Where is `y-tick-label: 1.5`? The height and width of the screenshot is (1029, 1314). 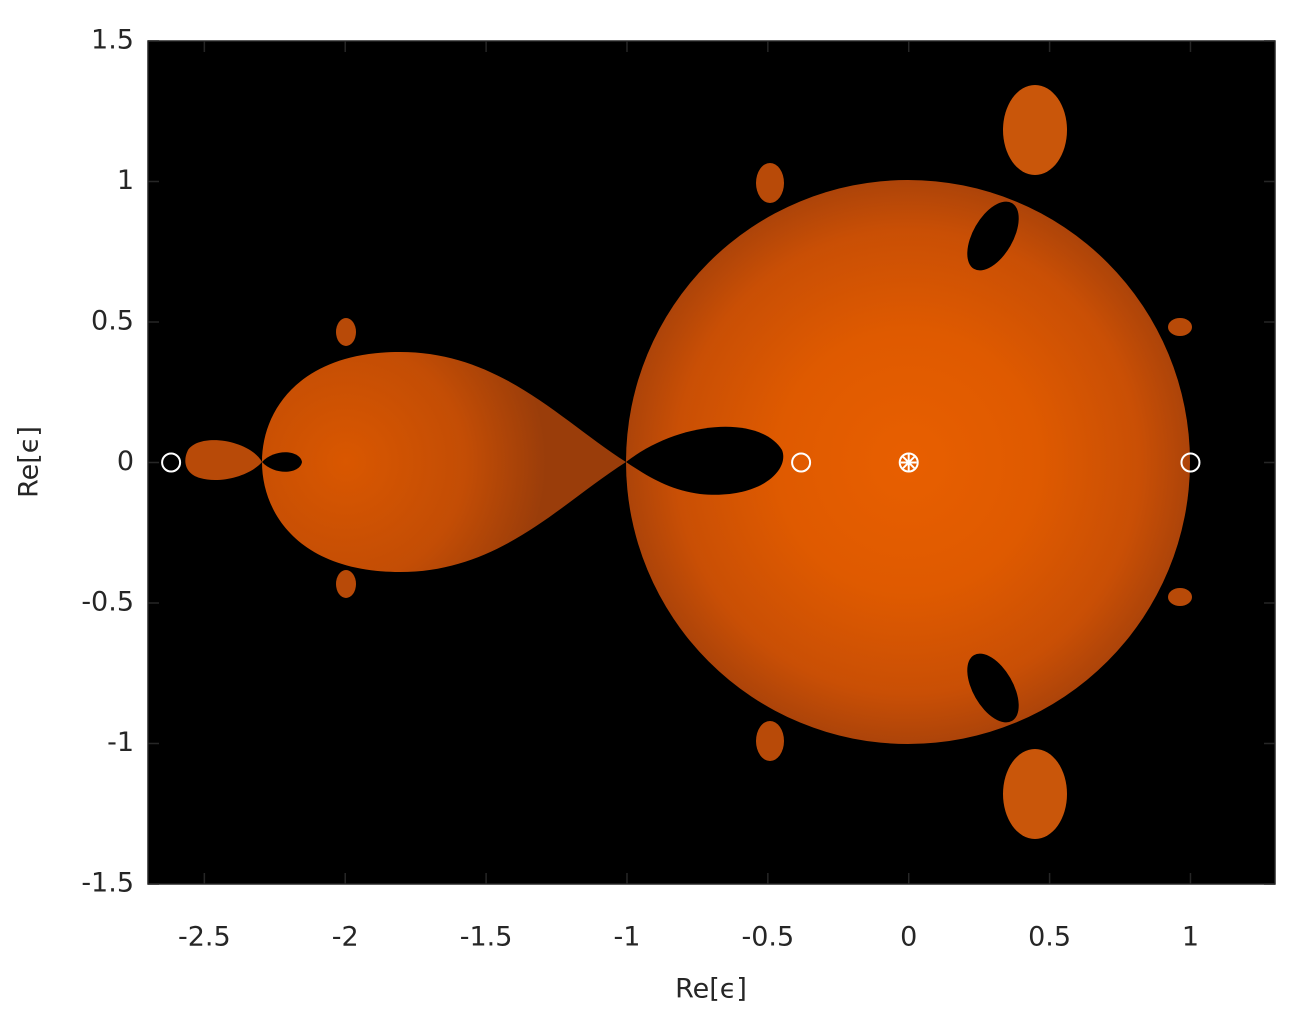
y-tick-label: 1.5 is located at coordinates (112, 40).